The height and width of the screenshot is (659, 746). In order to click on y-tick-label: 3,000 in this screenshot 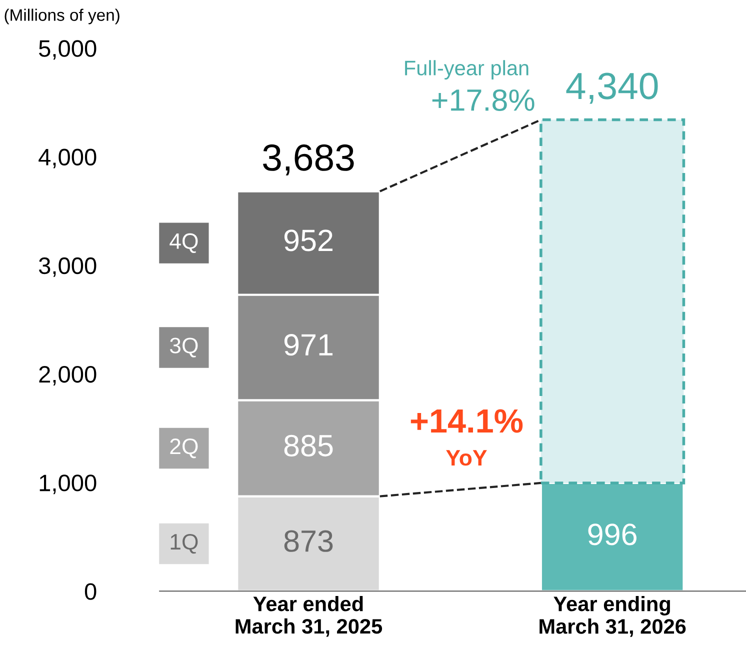, I will do `click(67, 267)`.